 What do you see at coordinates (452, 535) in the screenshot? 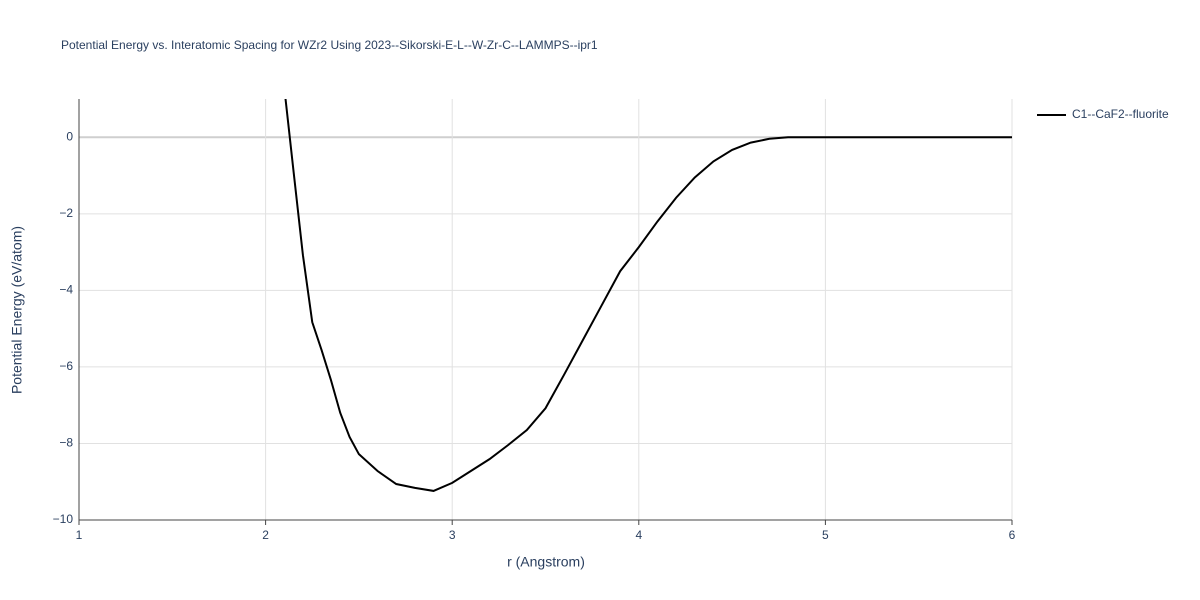
I see `x-tick-label: 3` at bounding box center [452, 535].